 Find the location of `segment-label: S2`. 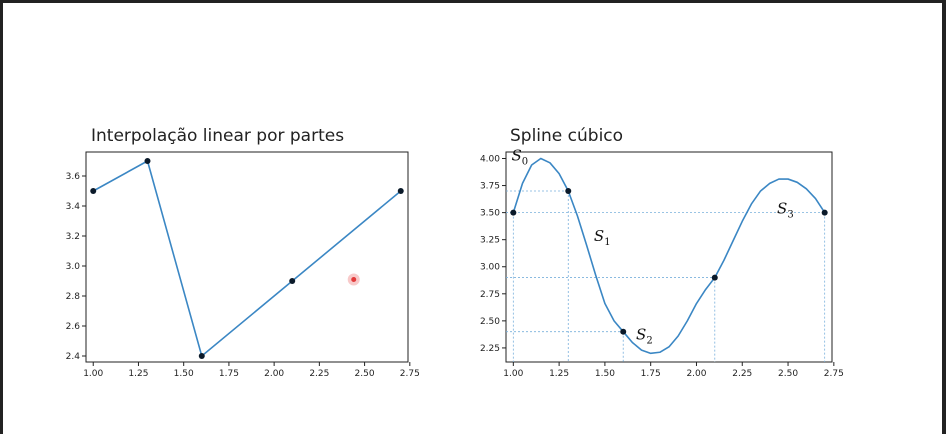

segment-label: S2 is located at coordinates (644, 335).